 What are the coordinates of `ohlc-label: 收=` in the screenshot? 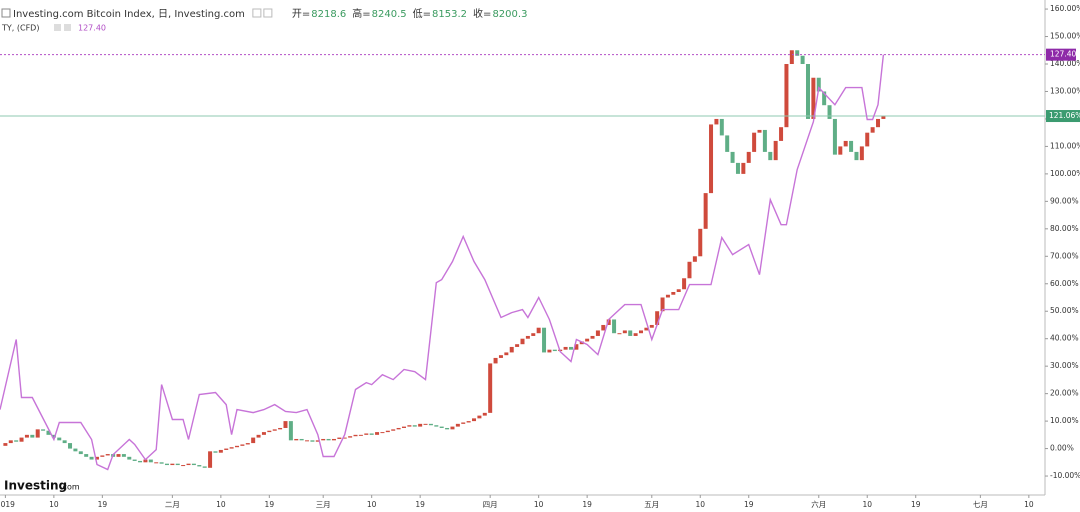 It's located at (482, 13).